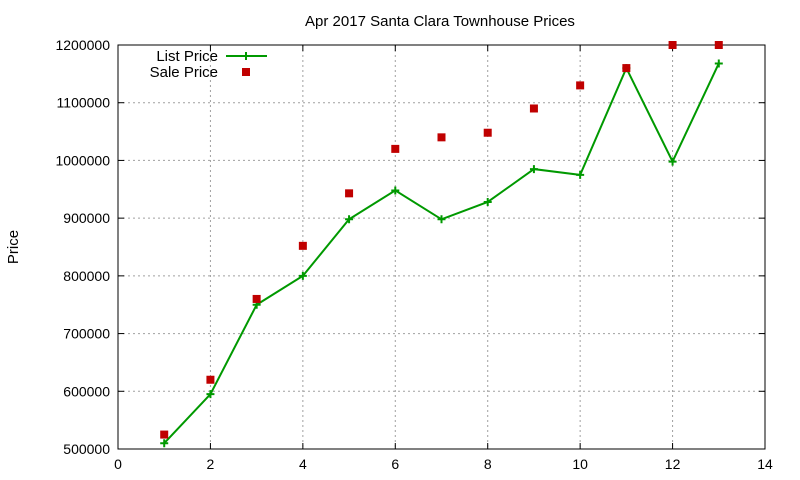 This screenshot has height=480, width=800. What do you see at coordinates (187, 56) in the screenshot?
I see `legend-label: List Price` at bounding box center [187, 56].